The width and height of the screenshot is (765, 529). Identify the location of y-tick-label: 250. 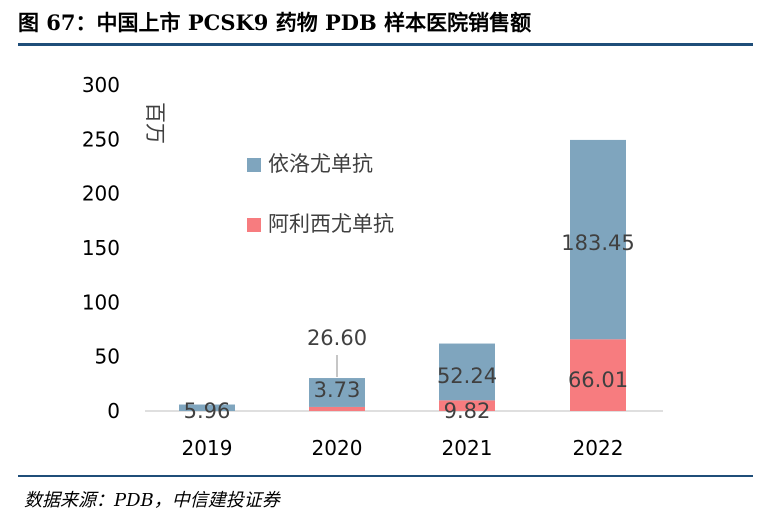
(101, 139).